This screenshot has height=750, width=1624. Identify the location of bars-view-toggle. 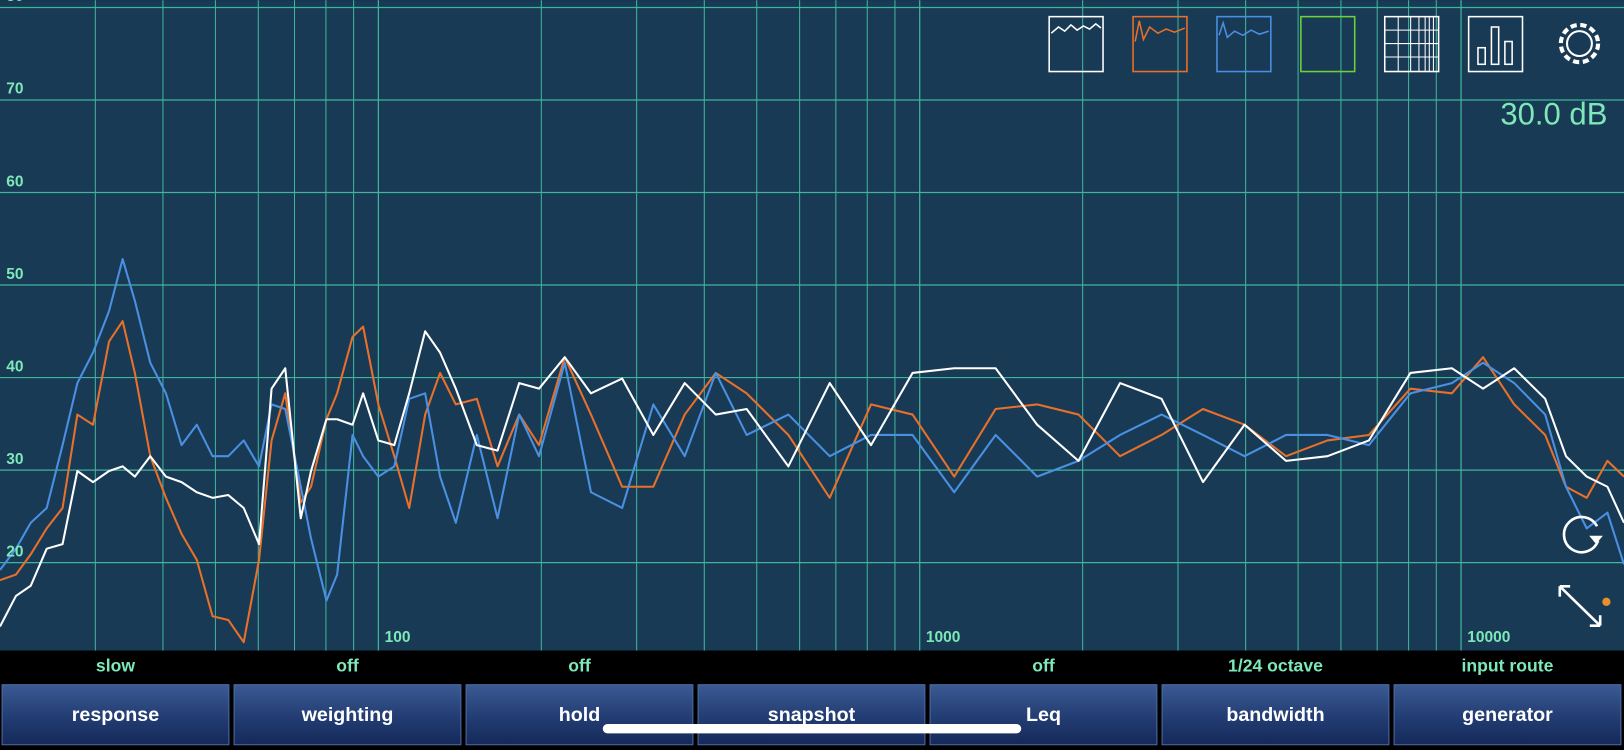
(1495, 44).